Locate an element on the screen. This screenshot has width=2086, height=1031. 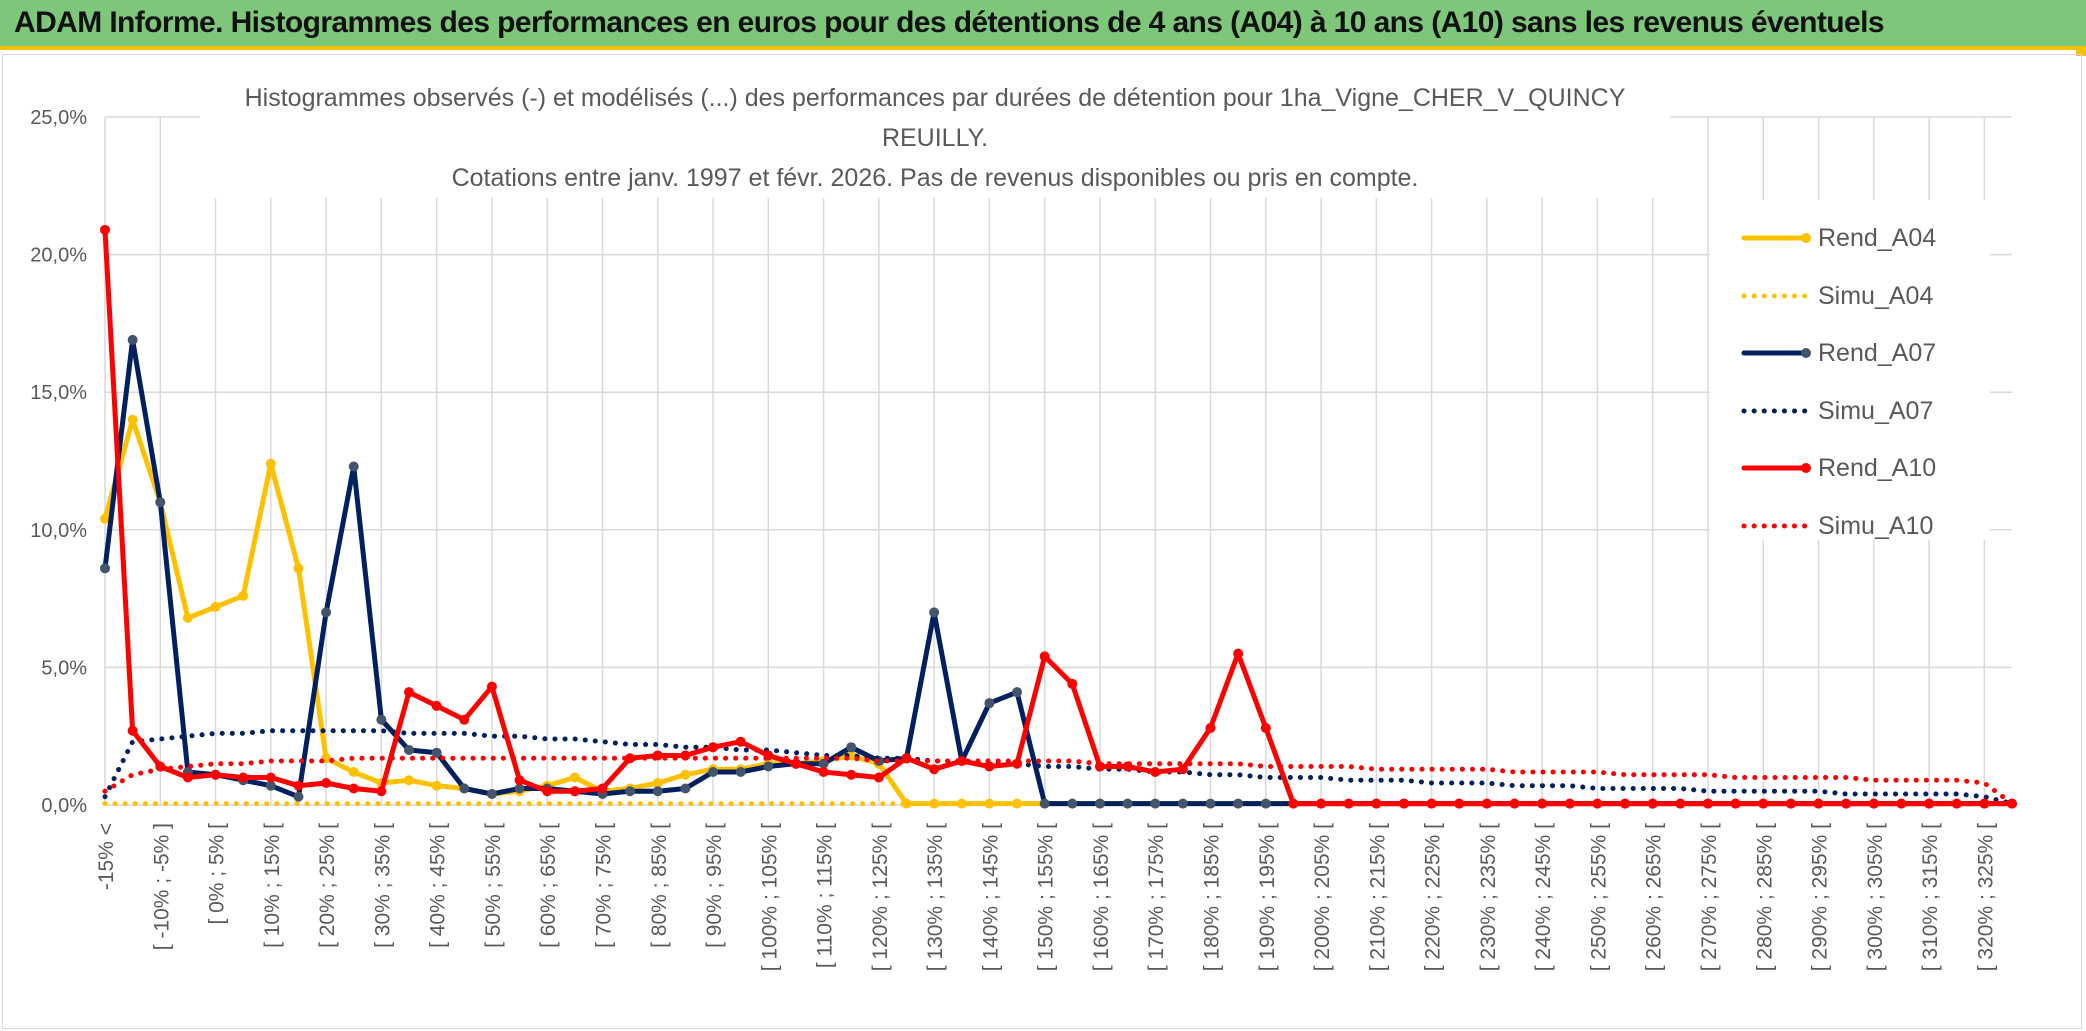
x-tick-label: [ 210% ; 215% [ is located at coordinates (1377, 897).